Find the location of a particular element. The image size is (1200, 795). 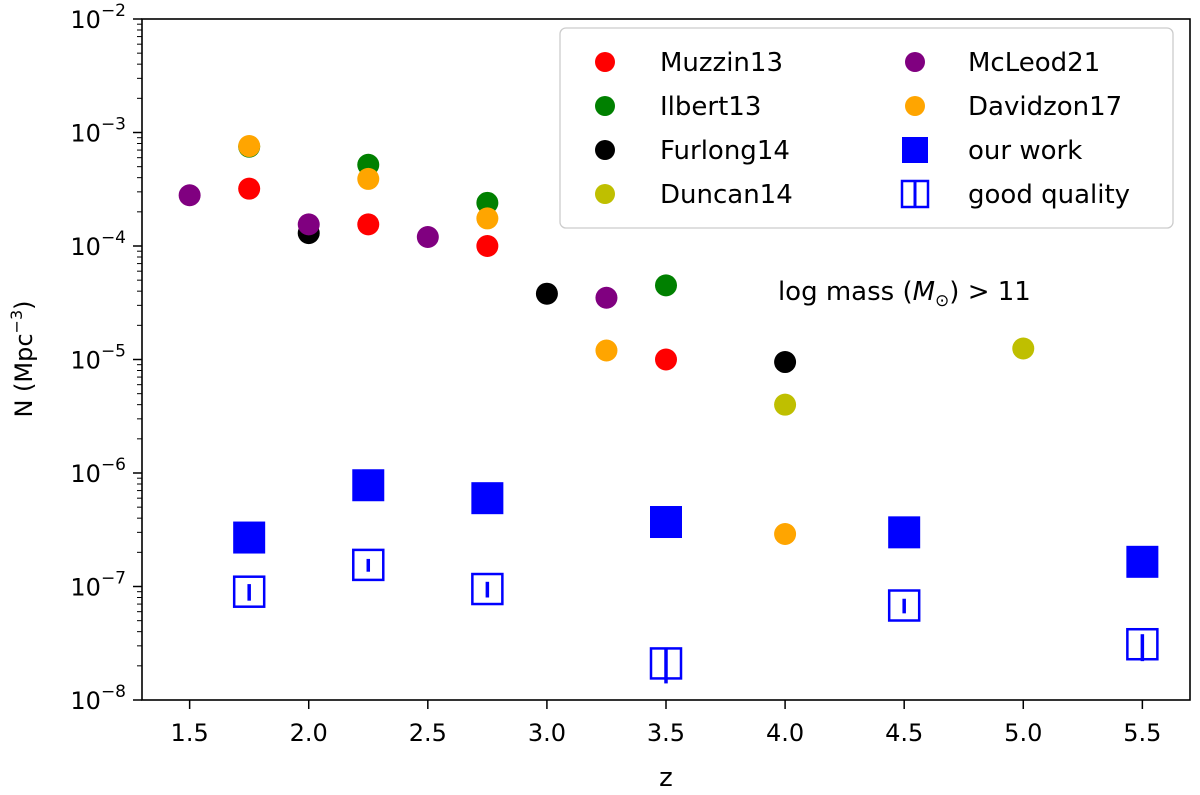

y-tick-label: 10⁻⁸ is located at coordinates (98, 698).